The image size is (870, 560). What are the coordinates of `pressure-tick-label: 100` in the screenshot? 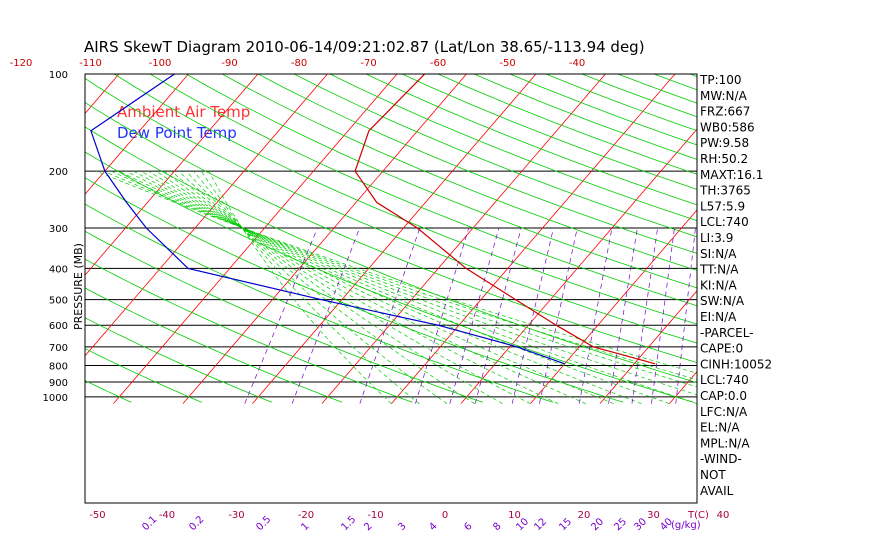 It's located at (58, 75).